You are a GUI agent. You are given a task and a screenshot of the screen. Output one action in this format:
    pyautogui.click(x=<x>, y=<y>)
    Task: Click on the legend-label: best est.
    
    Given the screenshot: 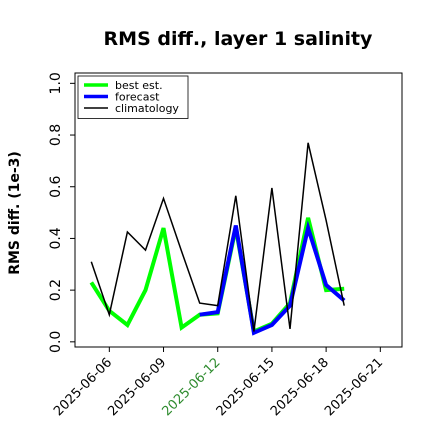 What is the action you would take?
    pyautogui.click(x=139, y=85)
    